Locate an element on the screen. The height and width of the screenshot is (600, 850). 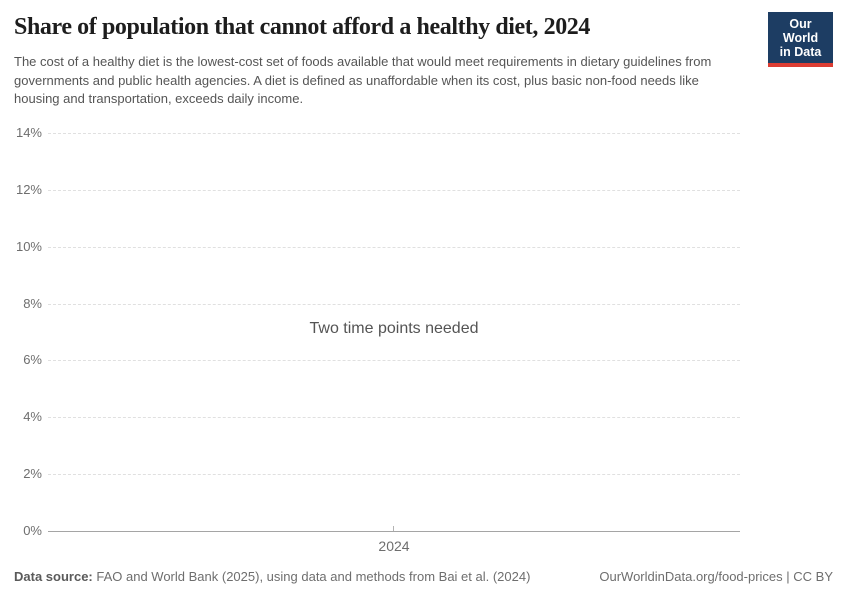
x-axis-tick-label: 2024 is located at coordinates (394, 546).